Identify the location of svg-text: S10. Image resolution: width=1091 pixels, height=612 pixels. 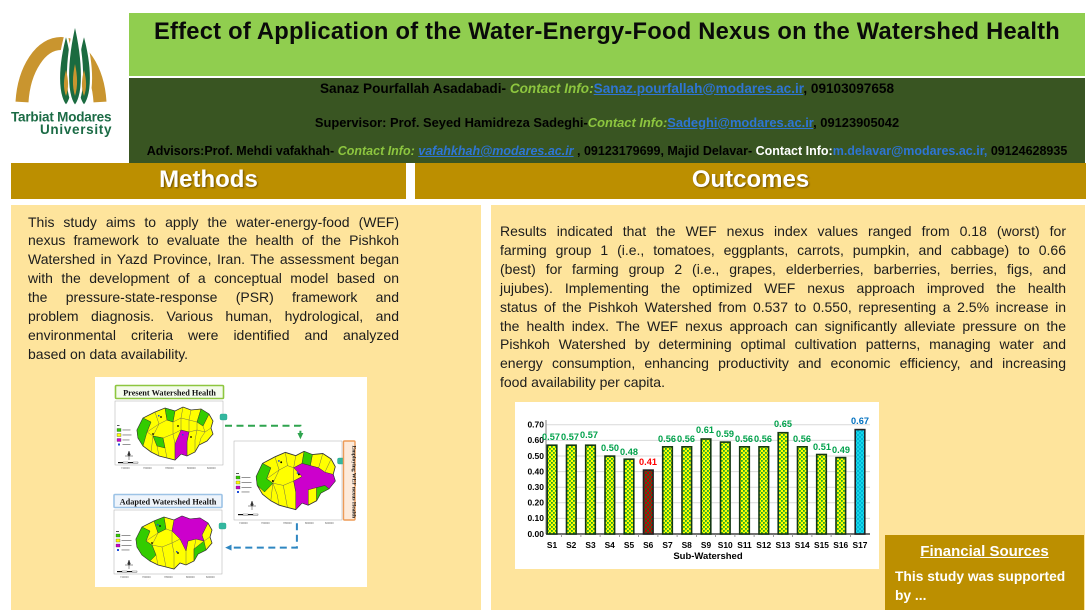
(725, 545).